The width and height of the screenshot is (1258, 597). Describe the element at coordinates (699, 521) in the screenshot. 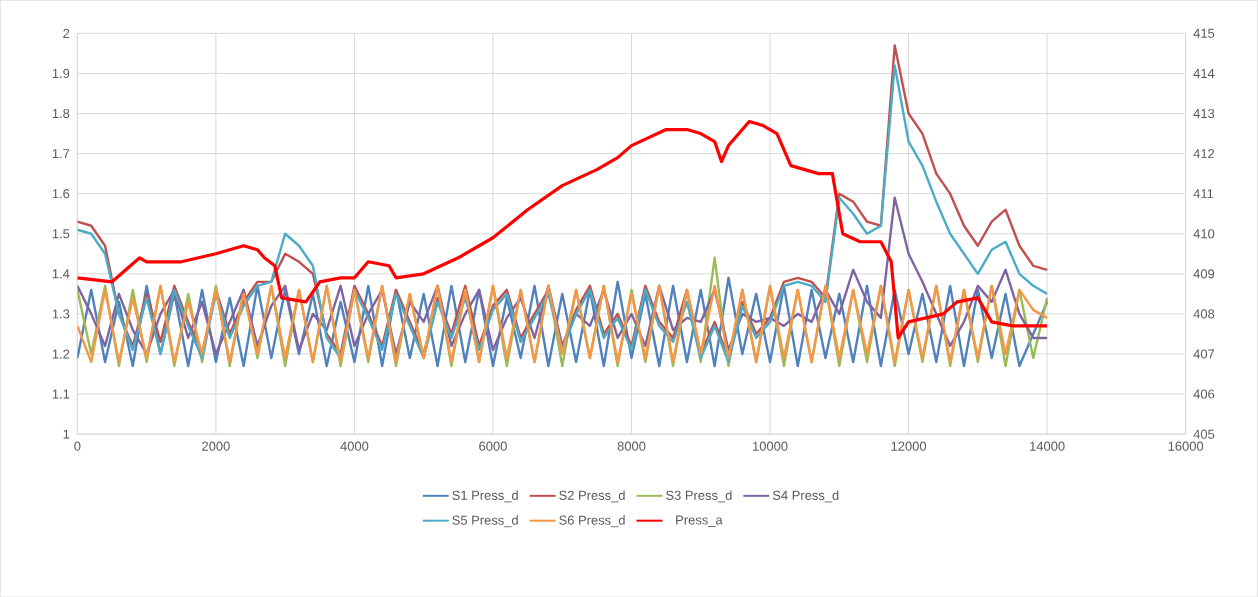

I see `legend-label: Press_a` at that location.